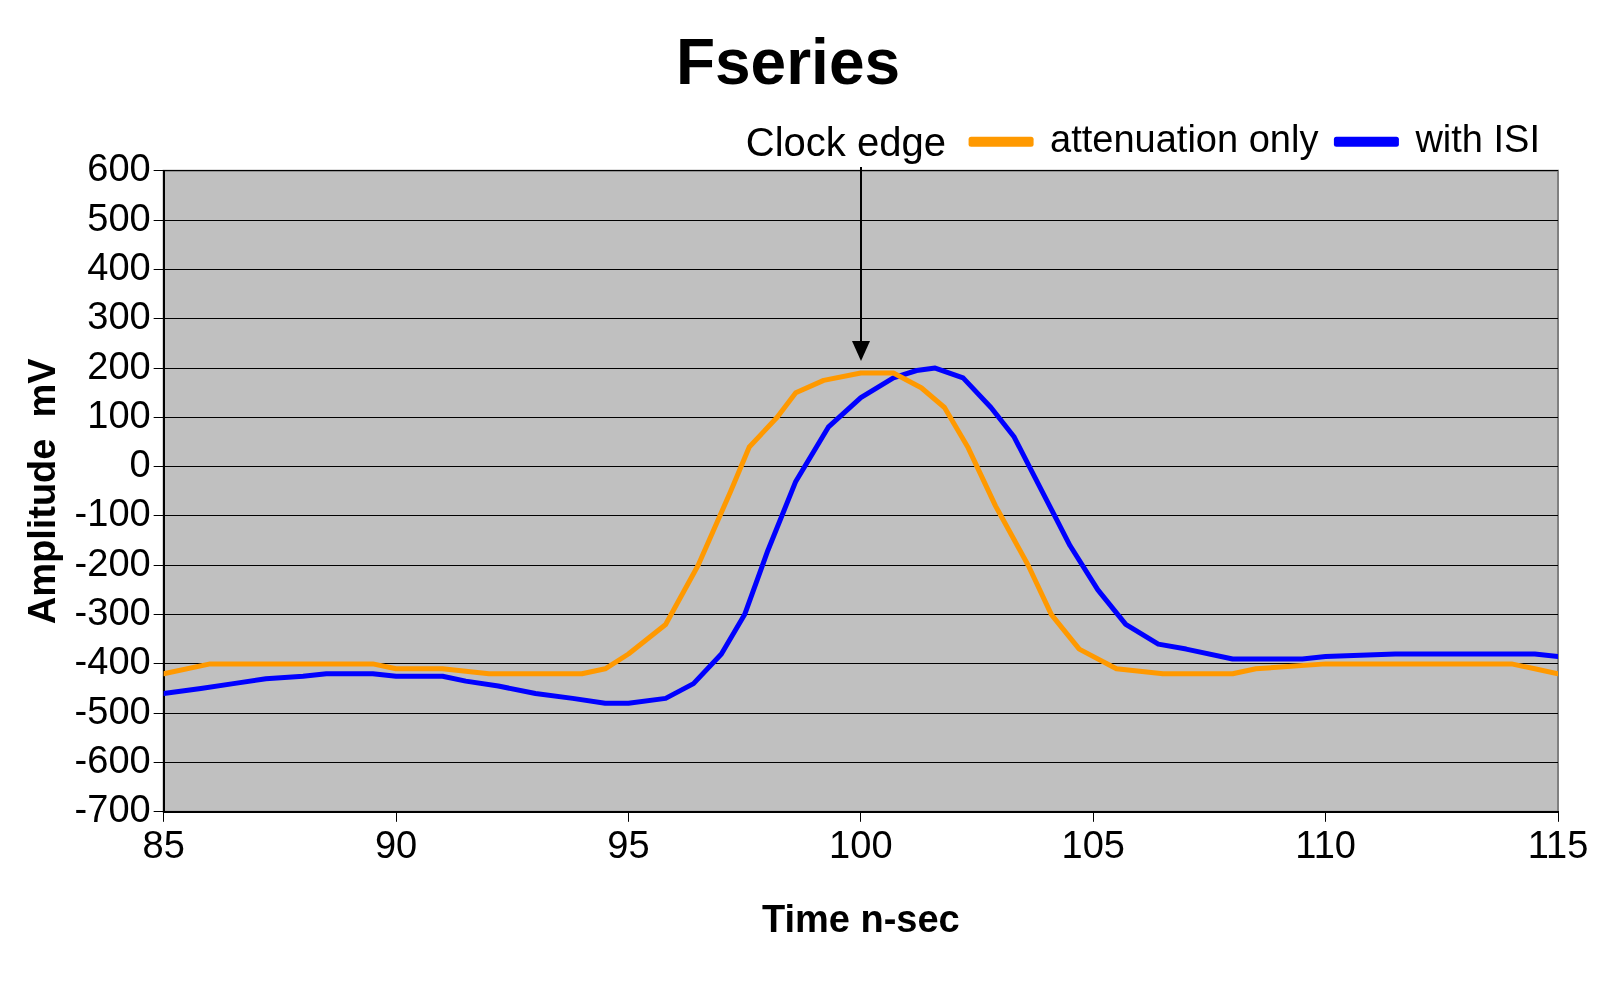  What do you see at coordinates (112, 710) in the screenshot?
I see `y-tick-label: -500` at bounding box center [112, 710].